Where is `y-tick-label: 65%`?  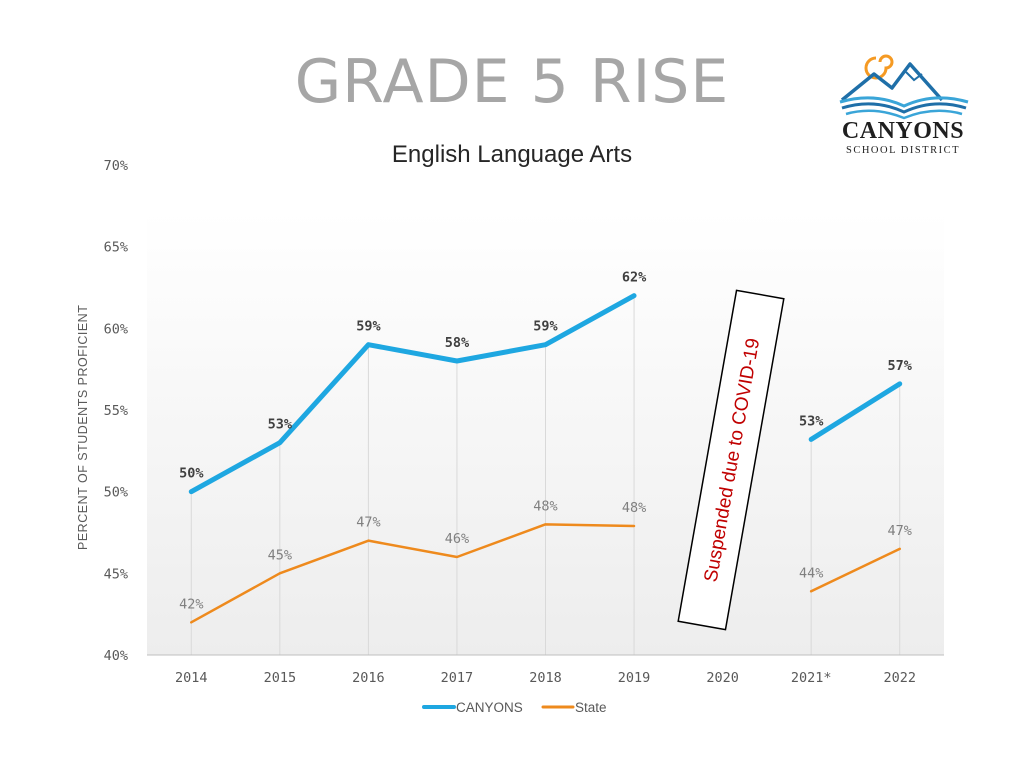
y-tick-label: 65% is located at coordinates (116, 248).